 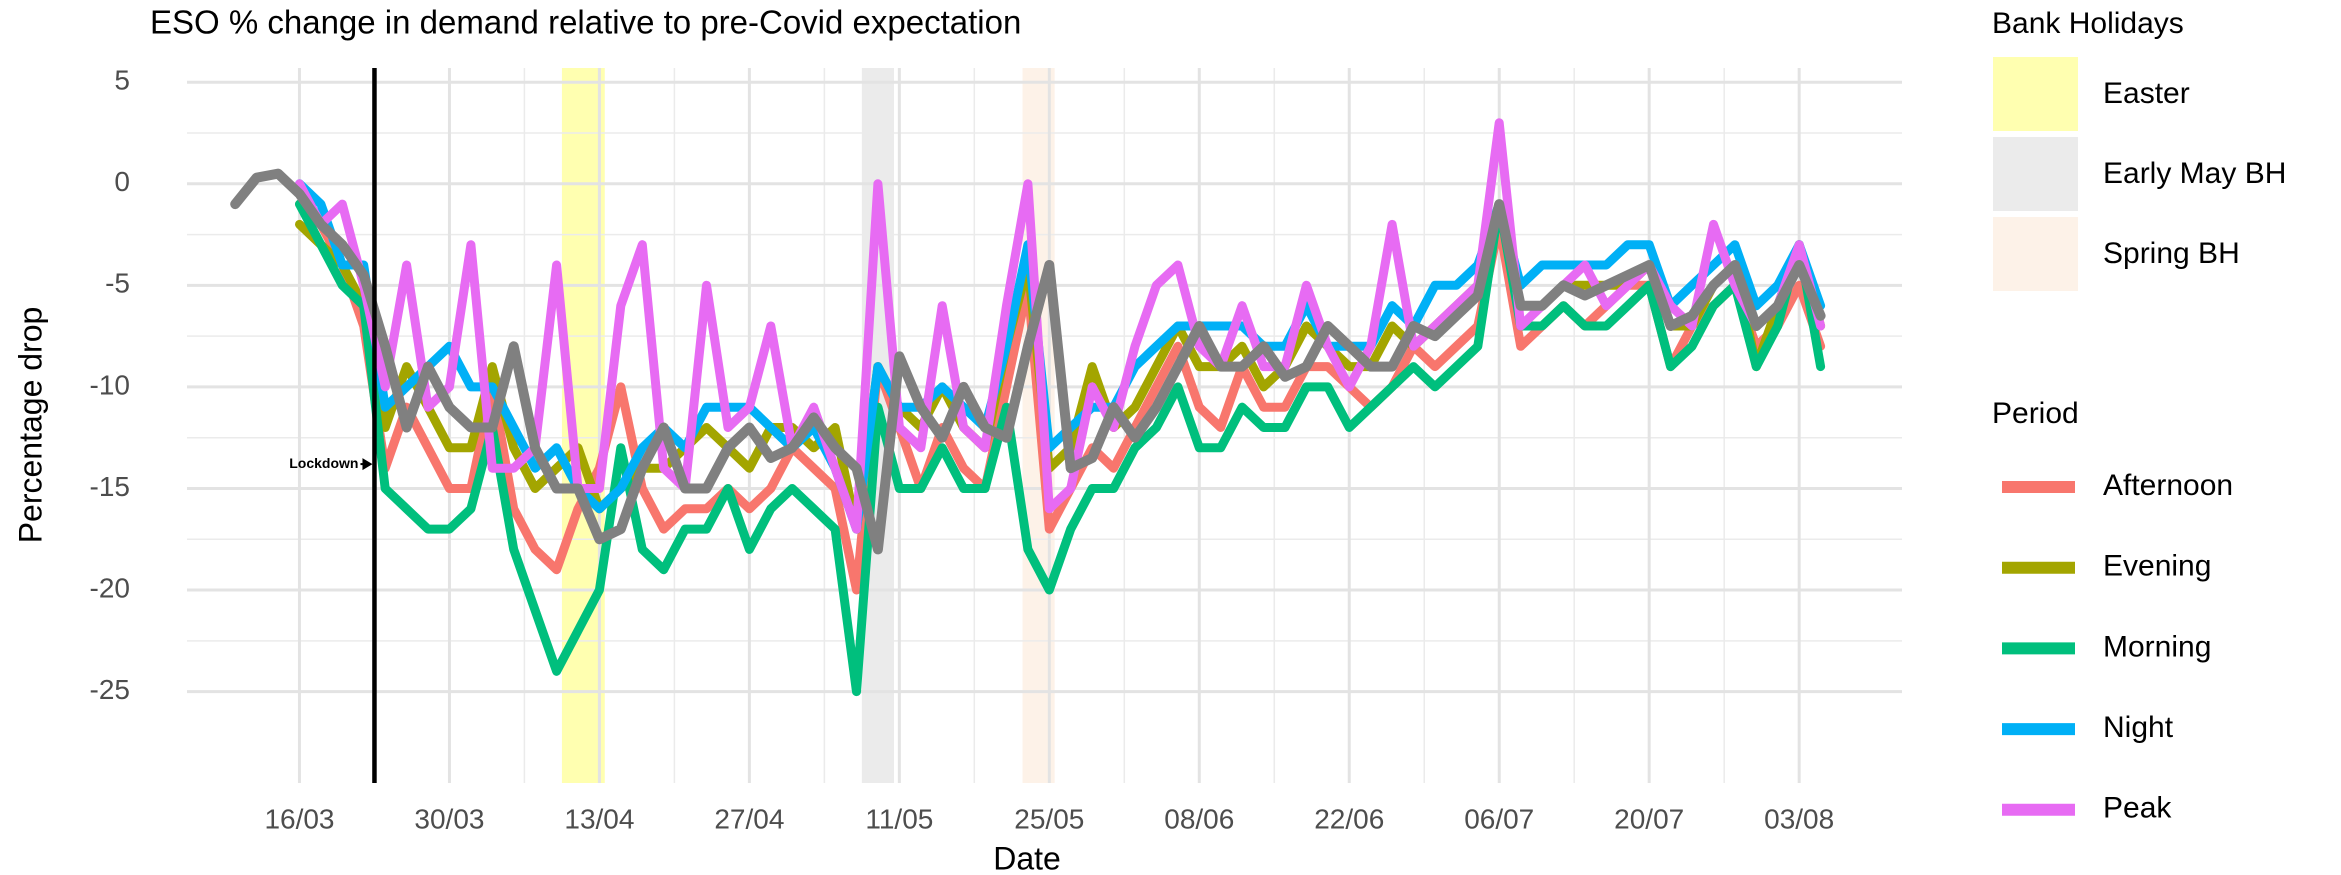 I want to click on y-tick-label: -10, so click(x=110, y=384).